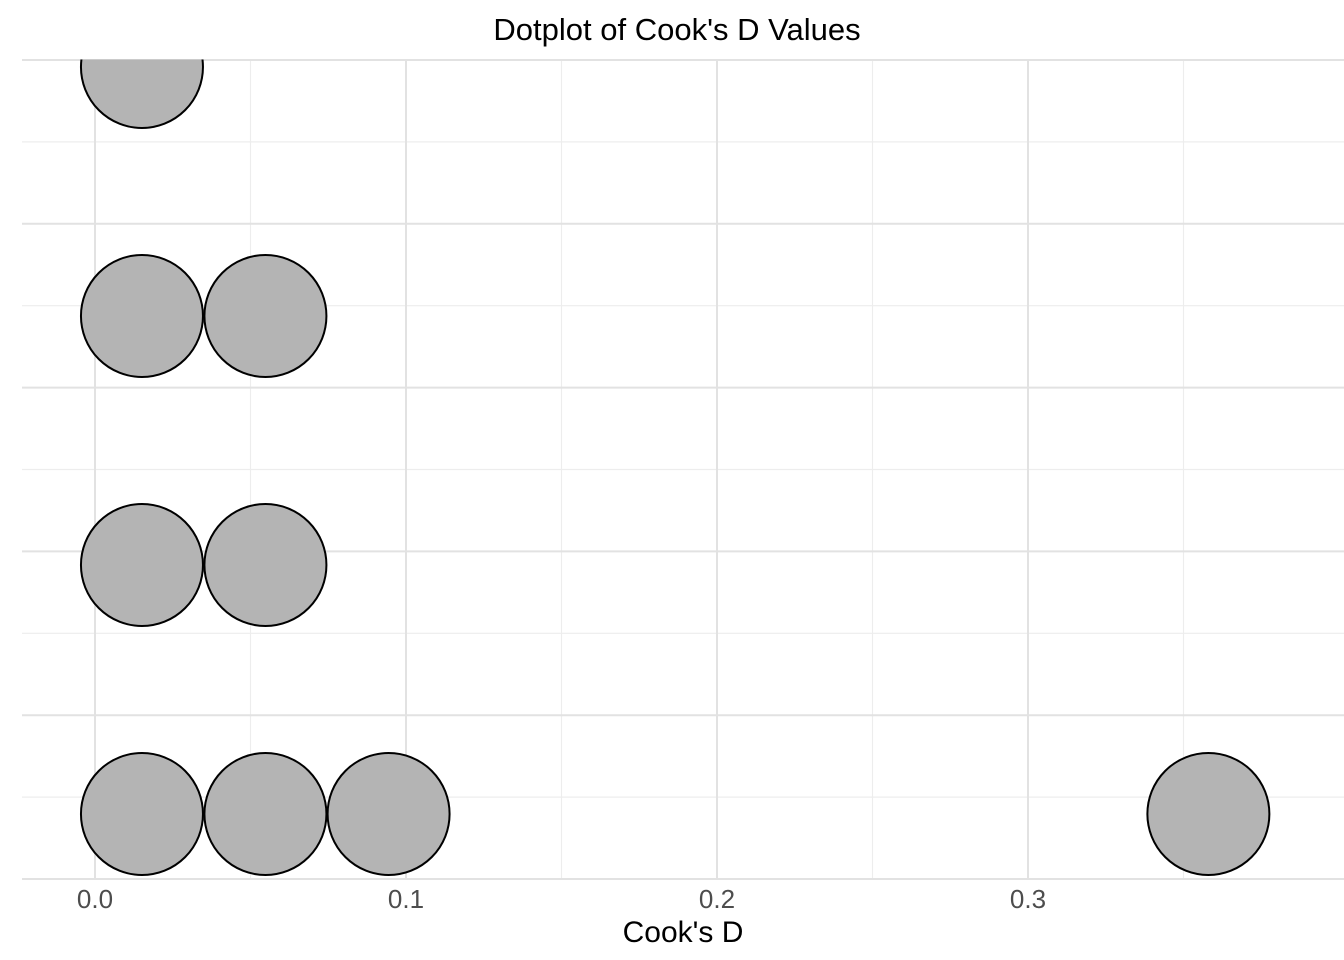 This screenshot has width=1344, height=960. Describe the element at coordinates (676, 29) in the screenshot. I see `chart-title: Dotplot of Cook's D Values` at that location.